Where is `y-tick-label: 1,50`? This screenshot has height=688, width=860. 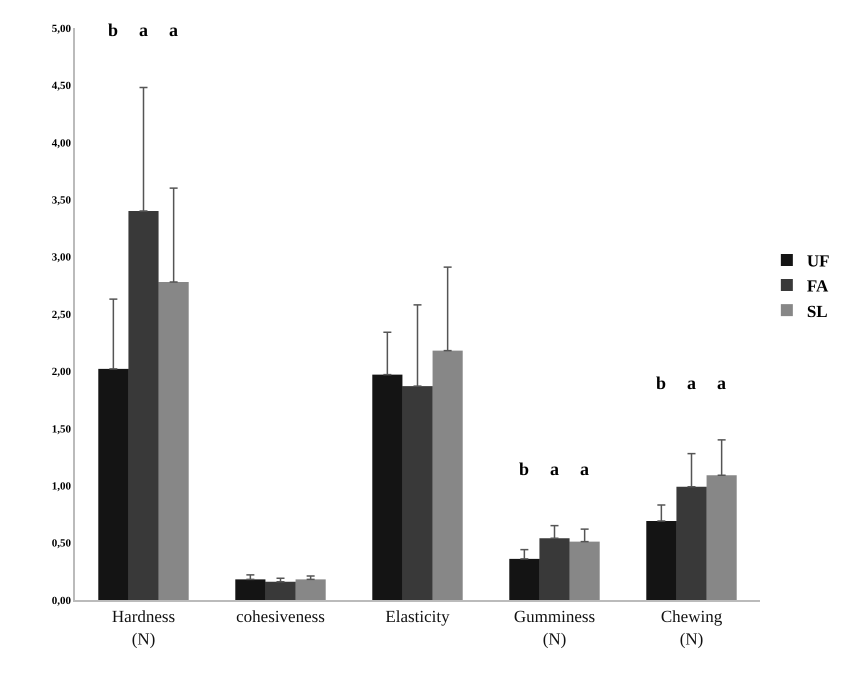 y-tick-label: 1,50 is located at coordinates (62, 429).